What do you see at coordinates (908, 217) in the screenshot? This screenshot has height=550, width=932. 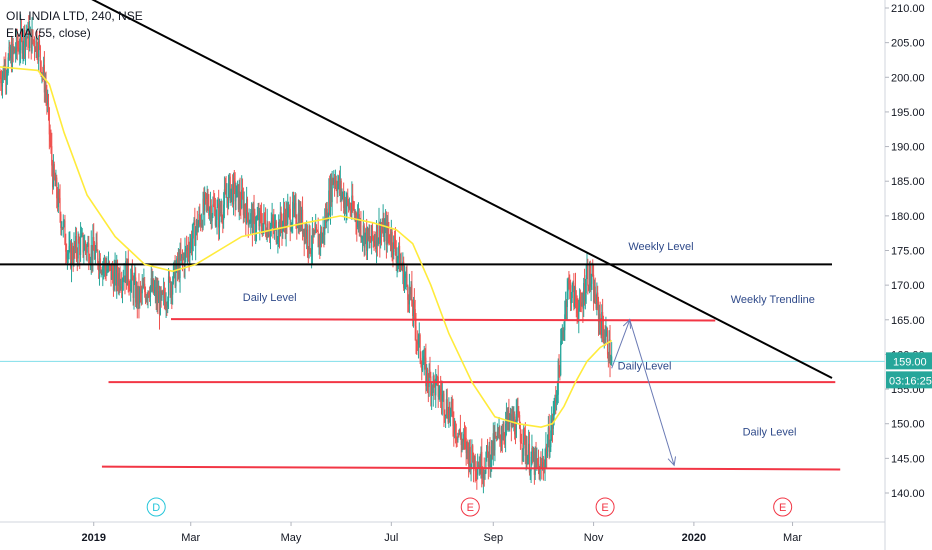 I see `y-tick-label: 180.00` at bounding box center [908, 217].